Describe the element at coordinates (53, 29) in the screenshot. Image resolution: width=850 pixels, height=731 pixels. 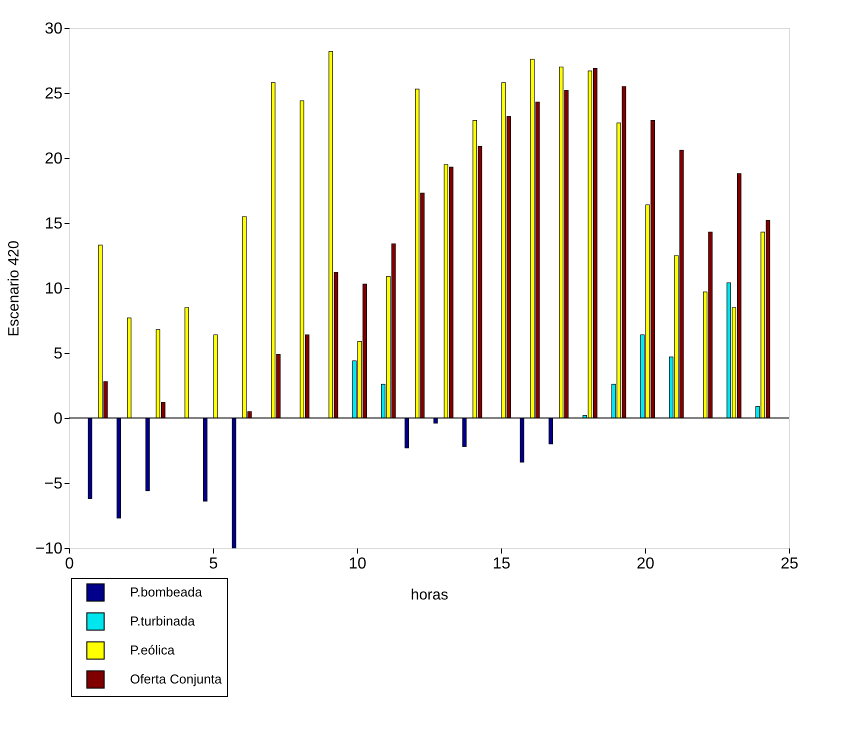
I see `y-tick-label: 30` at that location.